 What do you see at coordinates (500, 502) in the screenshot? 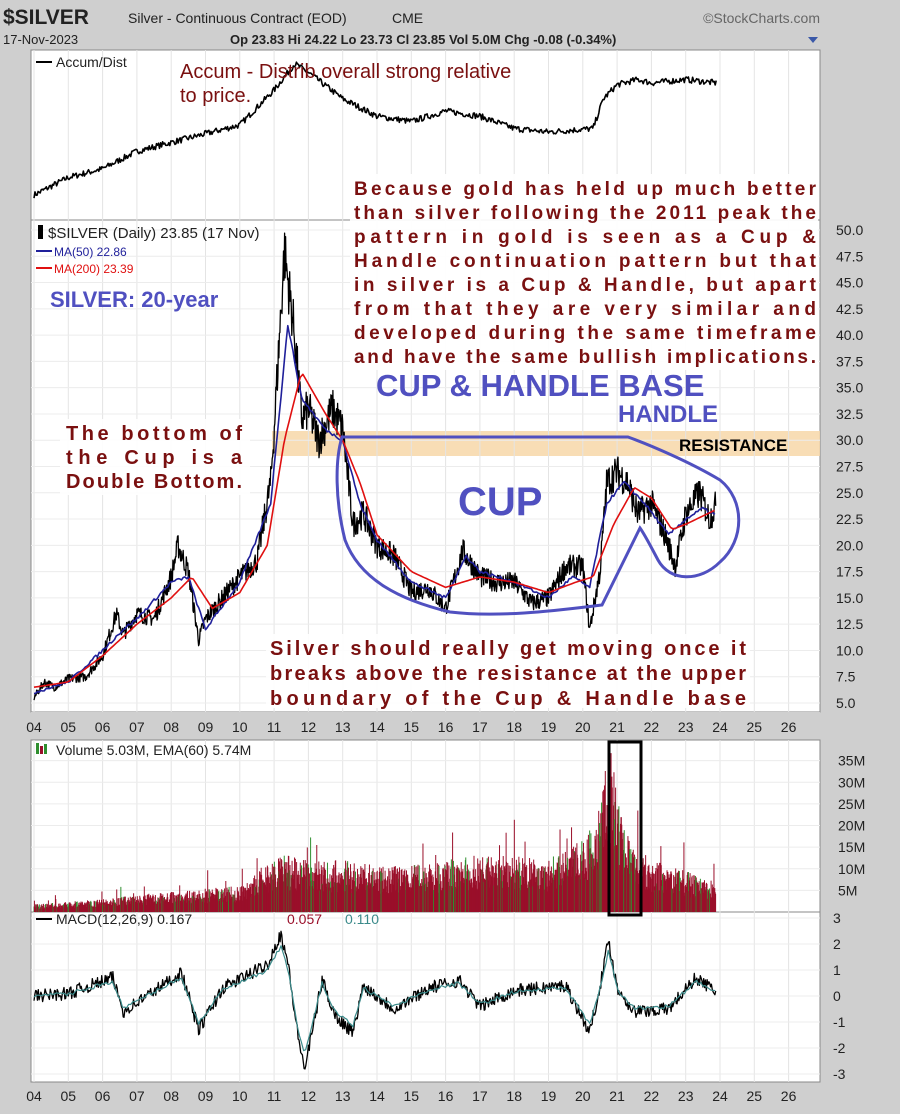
I see `cup-label: CUP` at bounding box center [500, 502].